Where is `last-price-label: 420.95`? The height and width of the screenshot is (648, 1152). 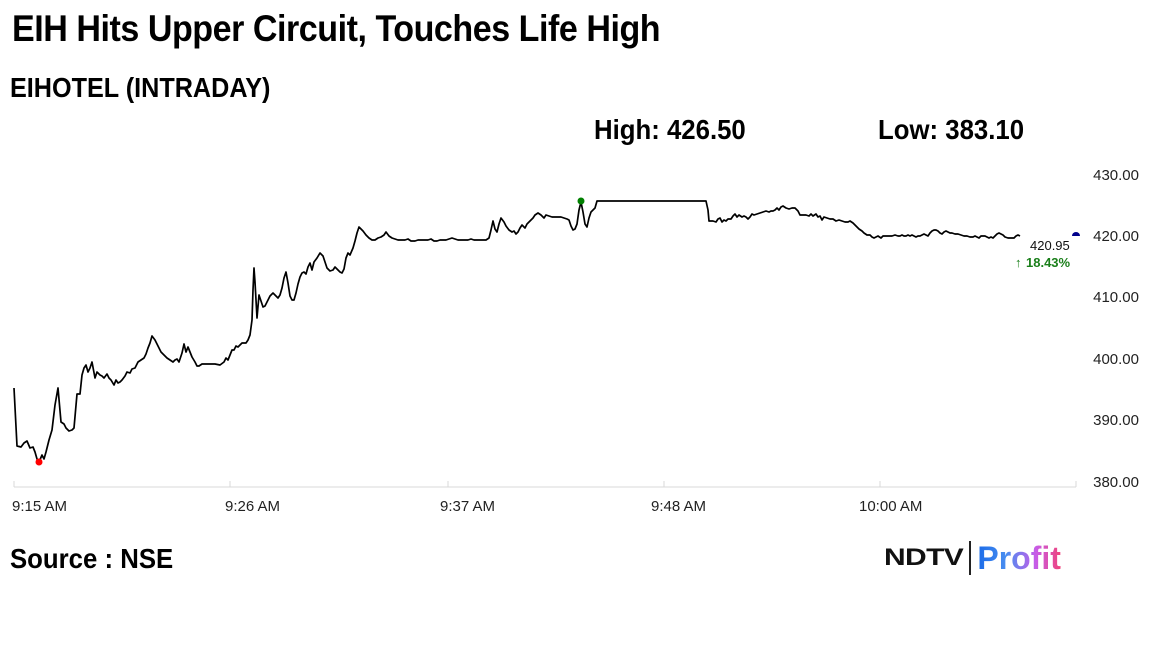
last-price-label: 420.95 is located at coordinates (1050, 245).